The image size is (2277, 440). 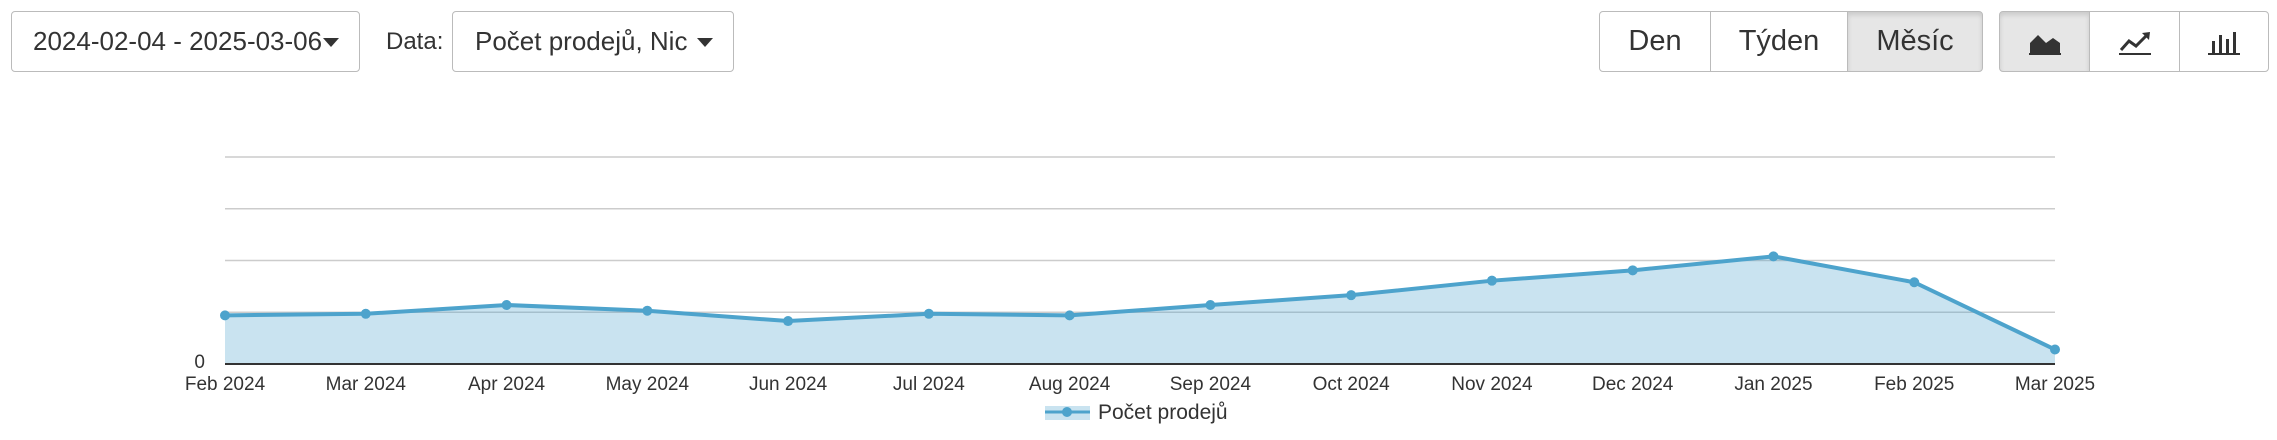 What do you see at coordinates (1655, 41) in the screenshot?
I see `period-button: Den` at bounding box center [1655, 41].